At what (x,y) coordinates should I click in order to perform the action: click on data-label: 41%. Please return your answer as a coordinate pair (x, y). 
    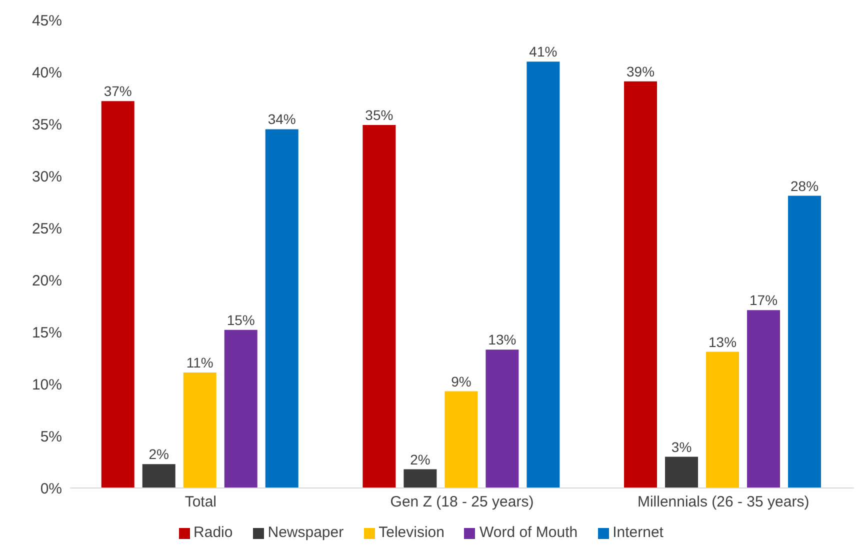
    Looking at the image, I should click on (543, 52).